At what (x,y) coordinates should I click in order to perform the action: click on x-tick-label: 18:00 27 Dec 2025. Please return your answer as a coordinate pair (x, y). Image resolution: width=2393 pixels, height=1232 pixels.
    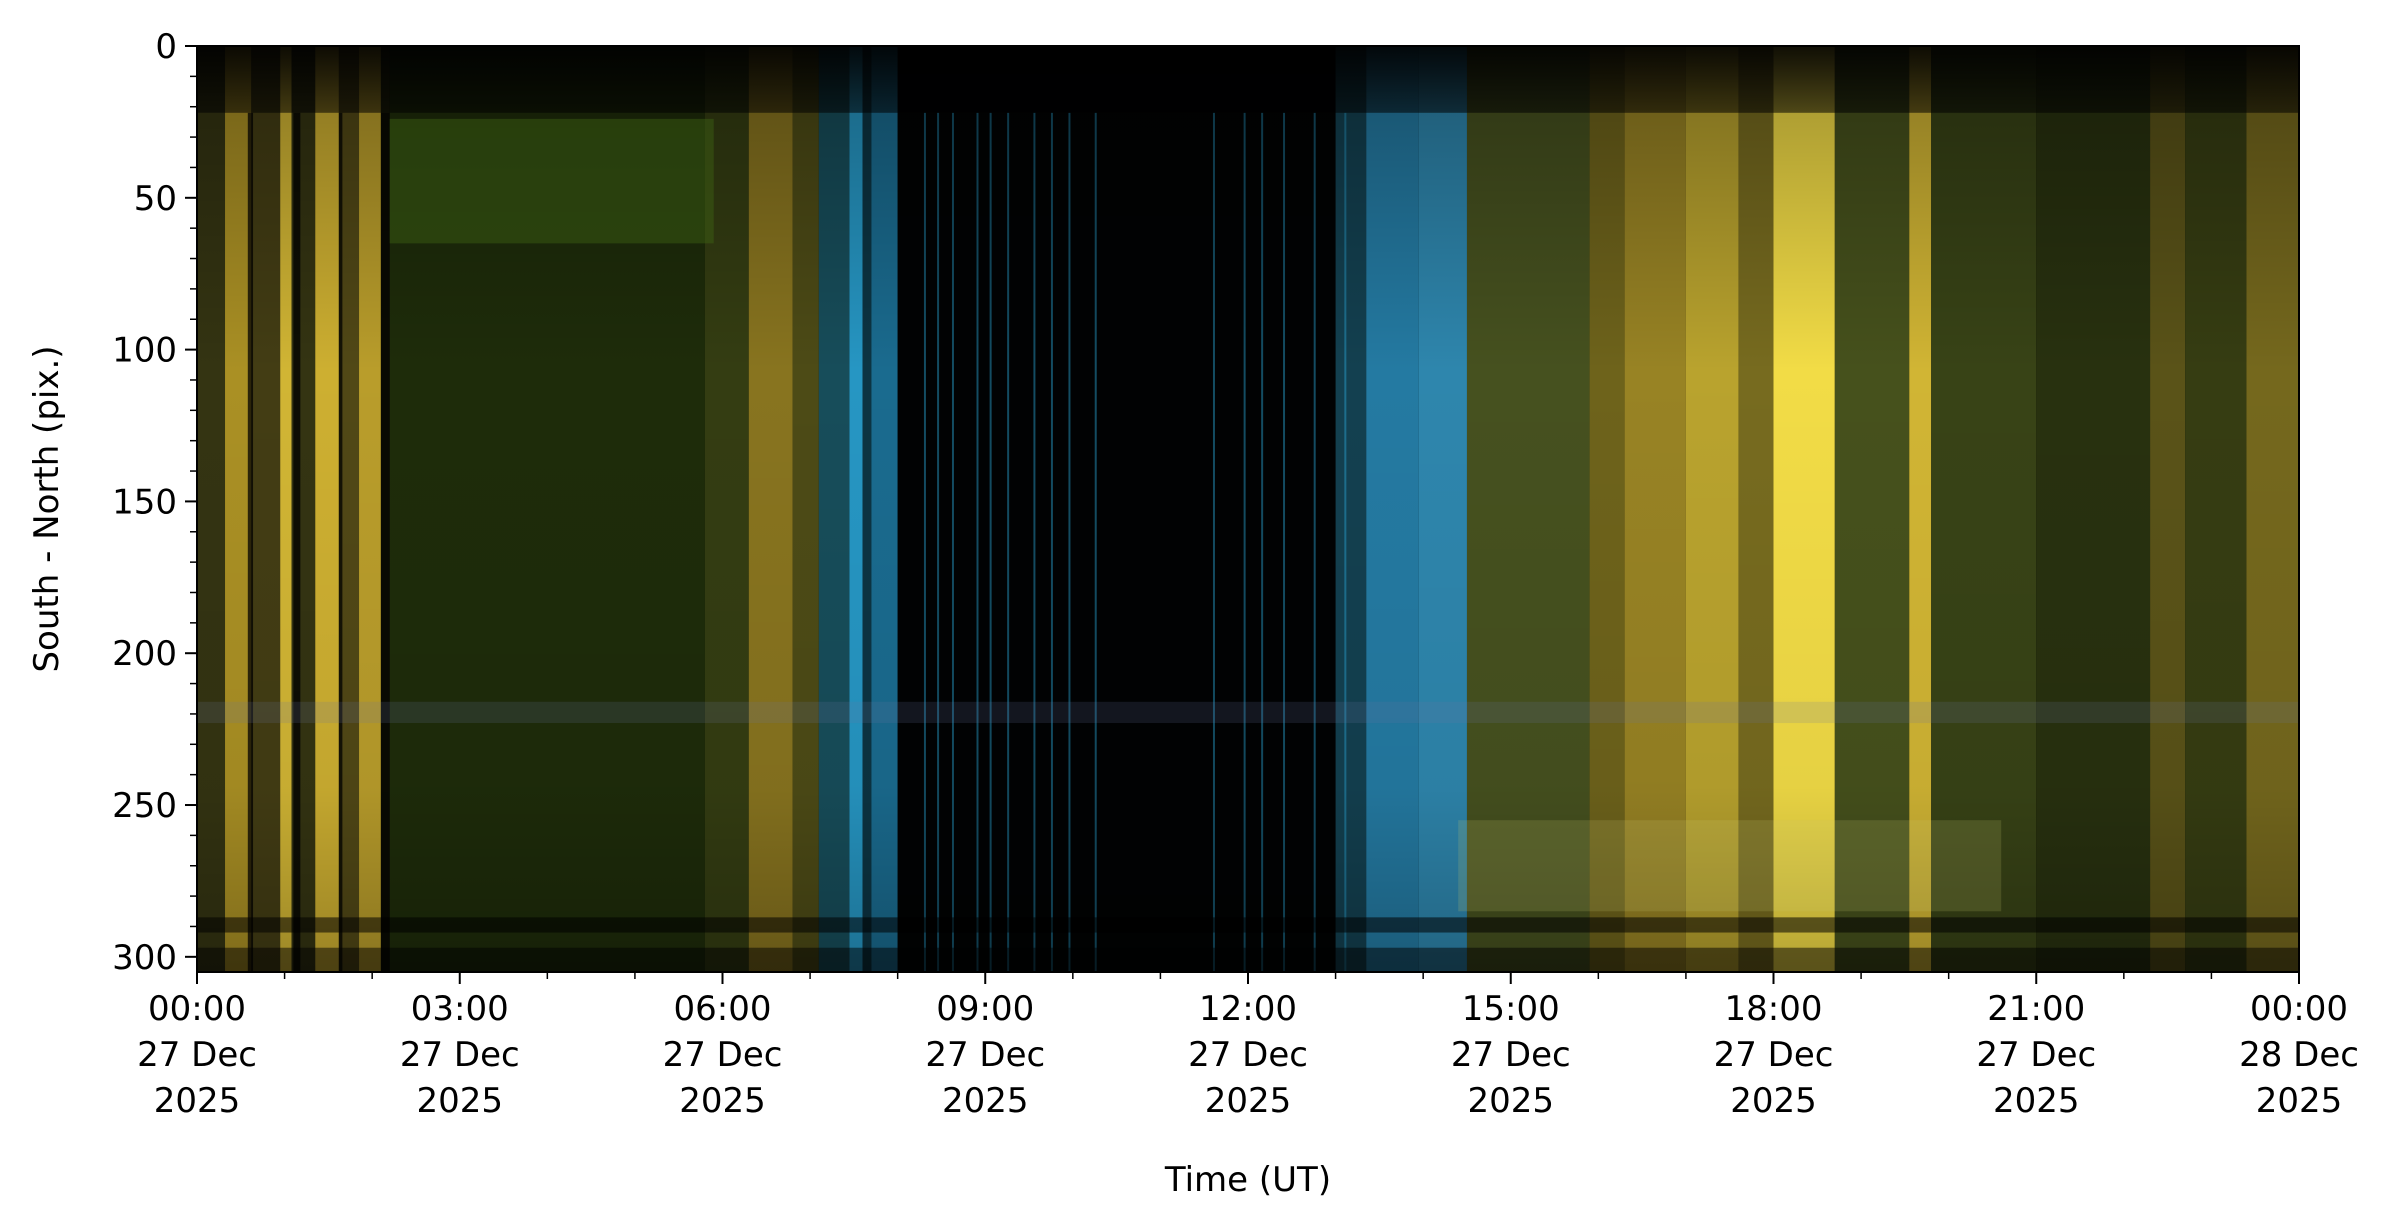
    Looking at the image, I should click on (1774, 1055).